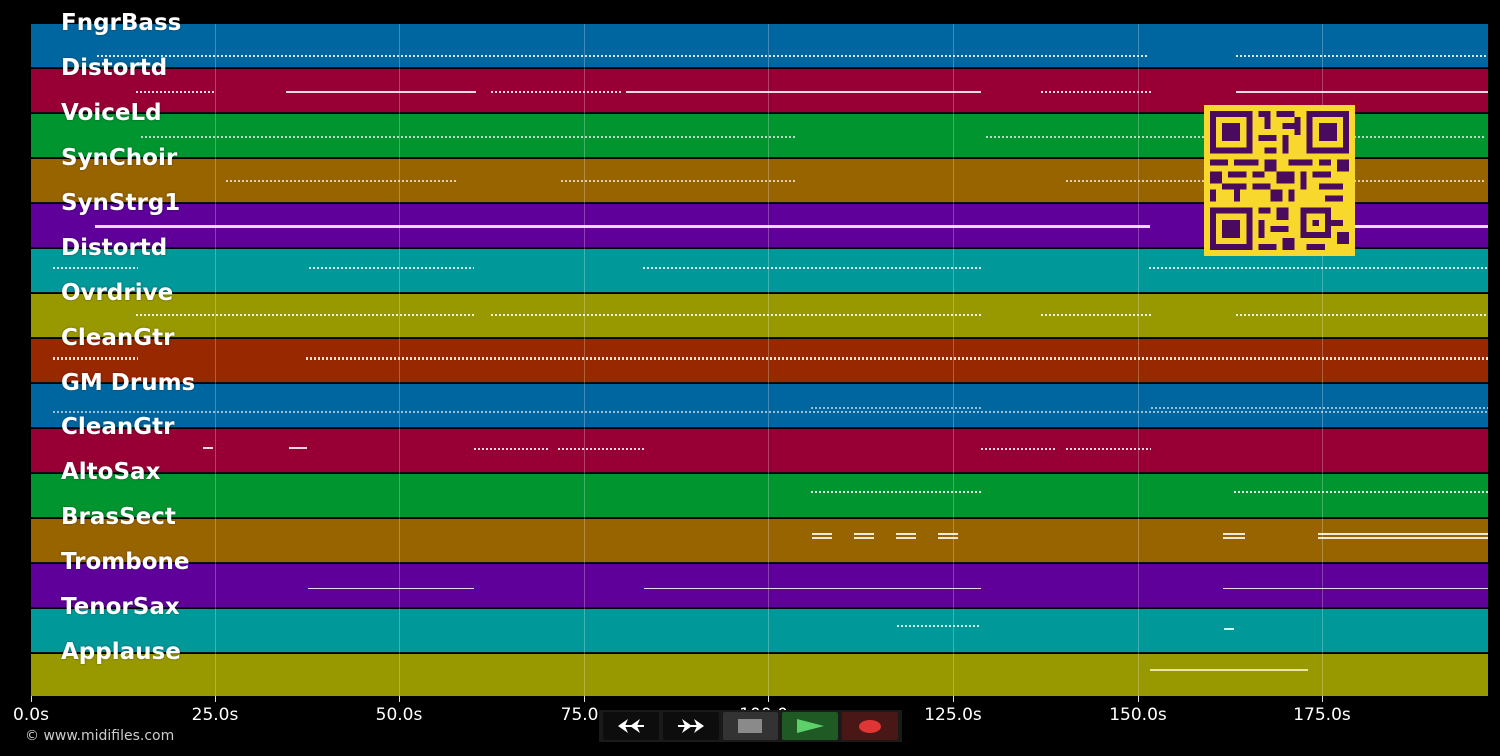  I want to click on track-label: Trombone, so click(125, 562).